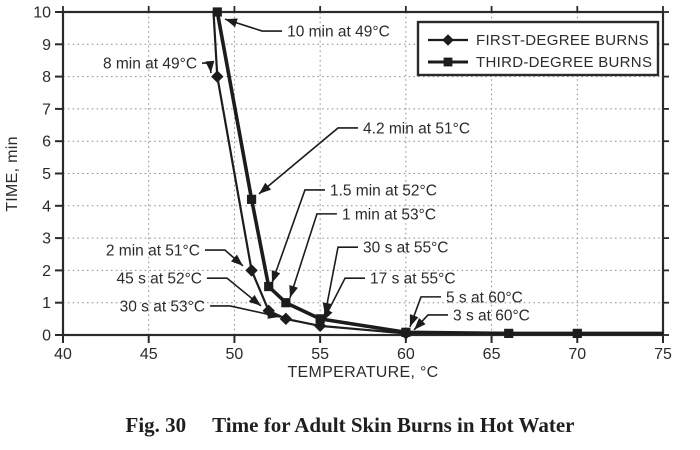  What do you see at coordinates (389, 296) in the screenshot?
I see `annotation: 17 s at 55°C` at bounding box center [389, 296].